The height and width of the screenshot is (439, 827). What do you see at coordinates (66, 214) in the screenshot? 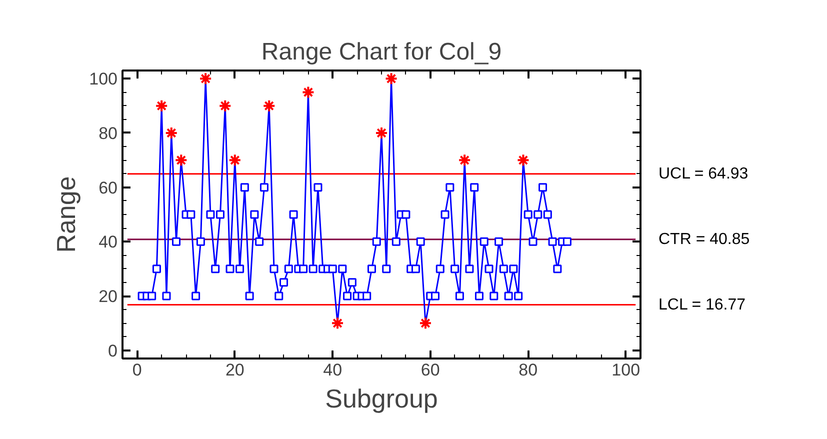
I see `y-axis-title: Range` at bounding box center [66, 214].